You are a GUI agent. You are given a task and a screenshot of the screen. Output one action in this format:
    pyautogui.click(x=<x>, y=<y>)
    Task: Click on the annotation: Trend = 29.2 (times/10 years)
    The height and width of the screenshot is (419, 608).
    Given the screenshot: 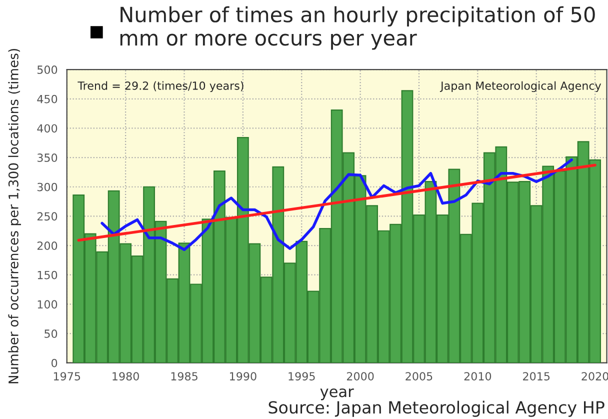 What is the action you would take?
    pyautogui.click(x=161, y=86)
    